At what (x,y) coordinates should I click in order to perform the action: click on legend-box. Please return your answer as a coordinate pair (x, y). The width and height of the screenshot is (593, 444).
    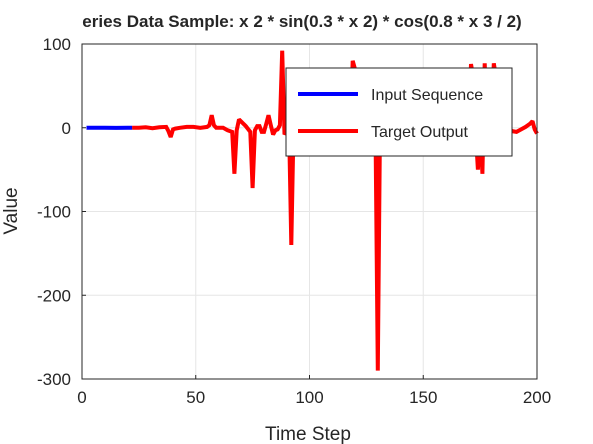
    Looking at the image, I should click on (399, 112).